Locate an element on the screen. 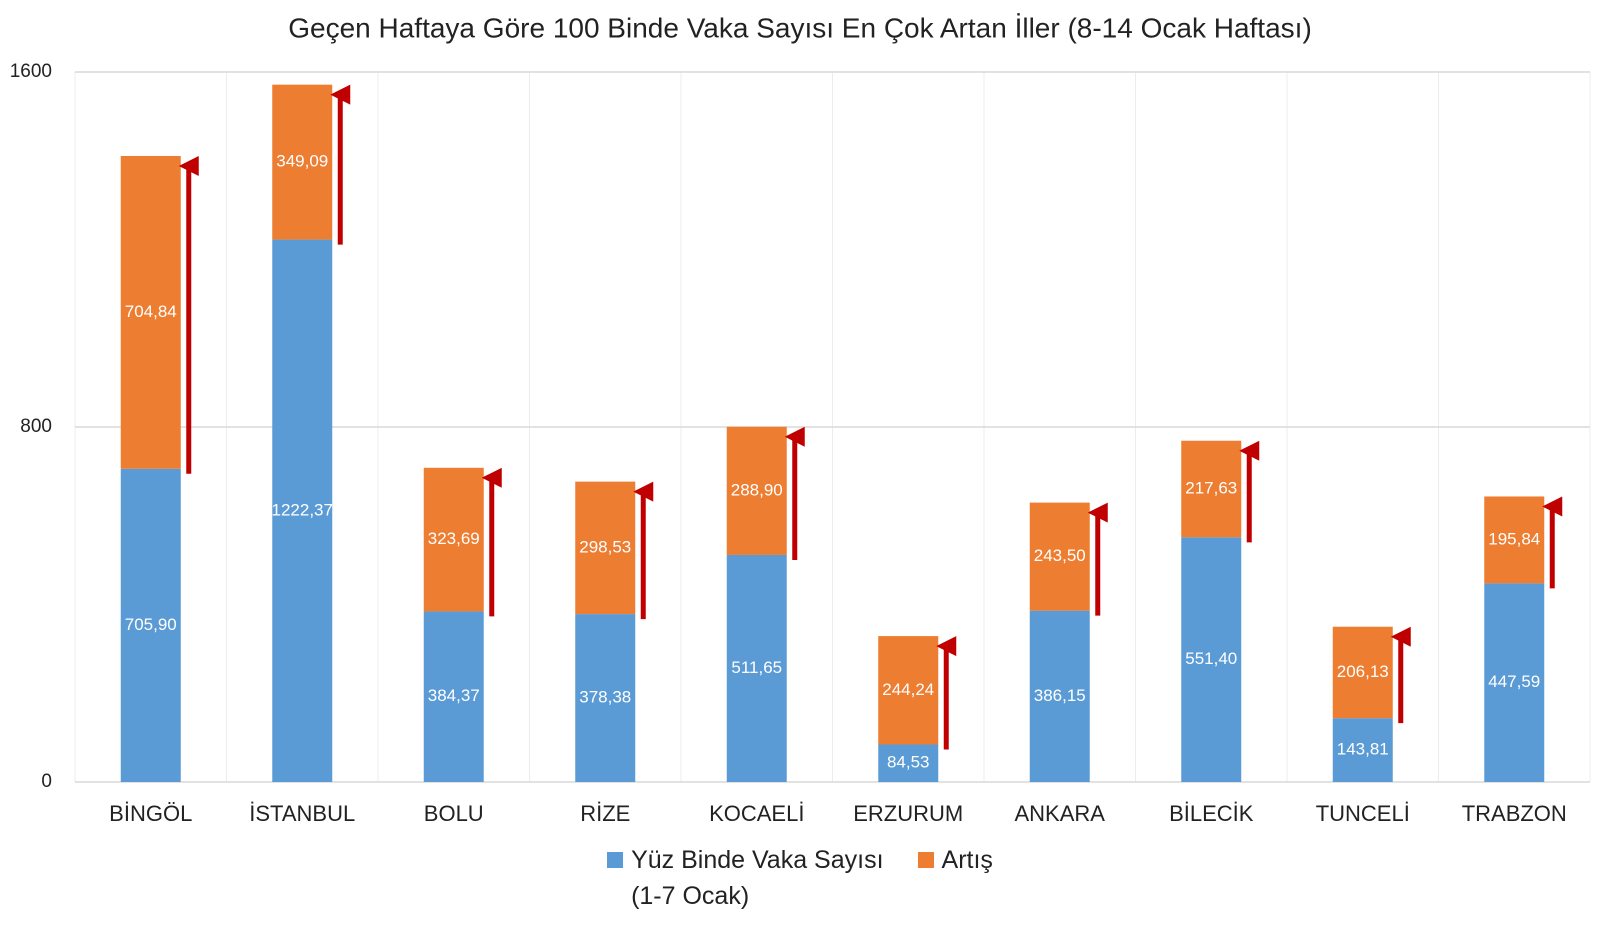  value-label: 143,81 is located at coordinates (1363, 749).